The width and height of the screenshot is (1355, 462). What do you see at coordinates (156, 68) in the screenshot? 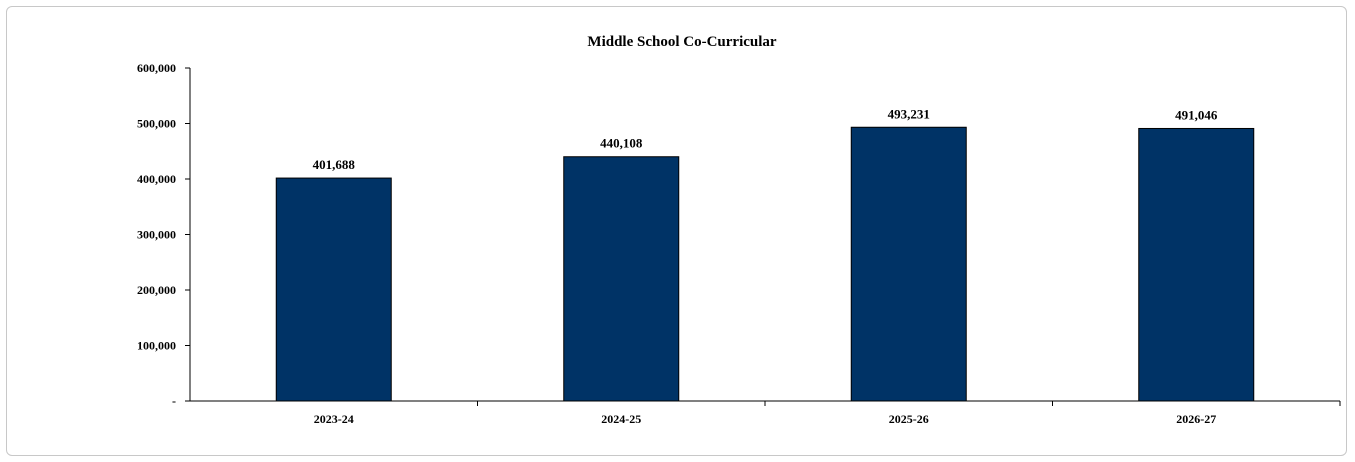
I see `y-tick-label: 600,000` at bounding box center [156, 68].